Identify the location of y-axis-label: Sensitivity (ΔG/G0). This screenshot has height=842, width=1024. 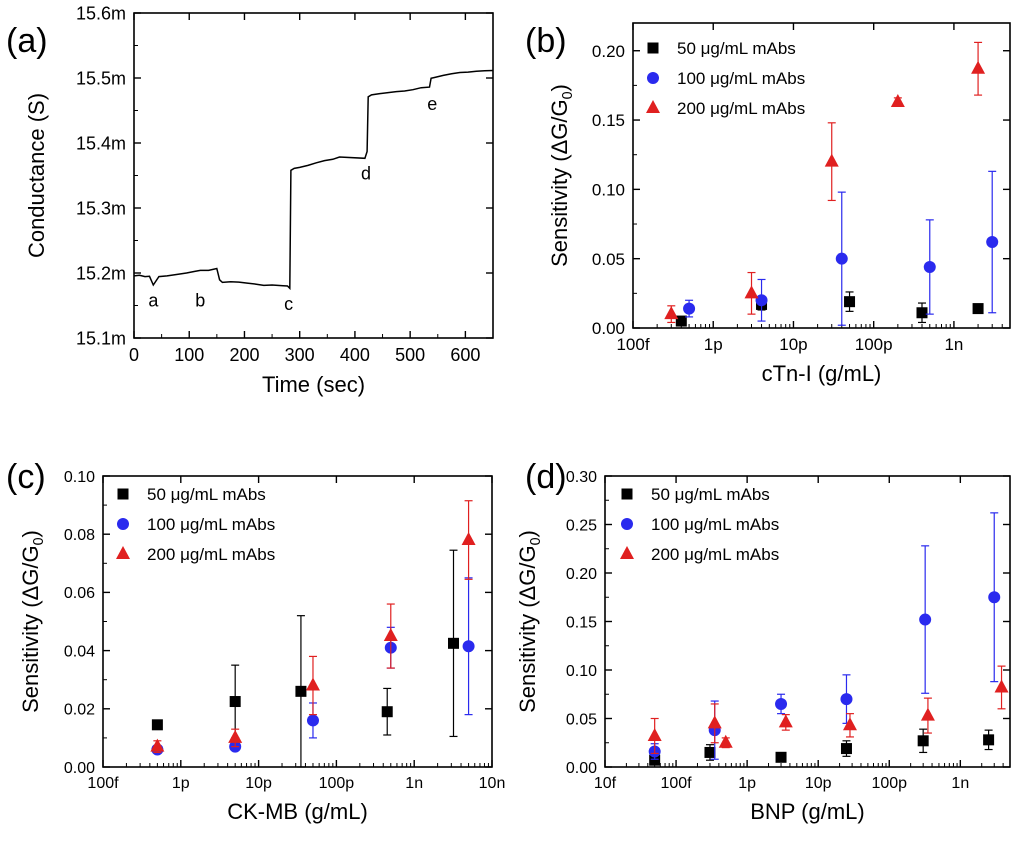
(32, 621).